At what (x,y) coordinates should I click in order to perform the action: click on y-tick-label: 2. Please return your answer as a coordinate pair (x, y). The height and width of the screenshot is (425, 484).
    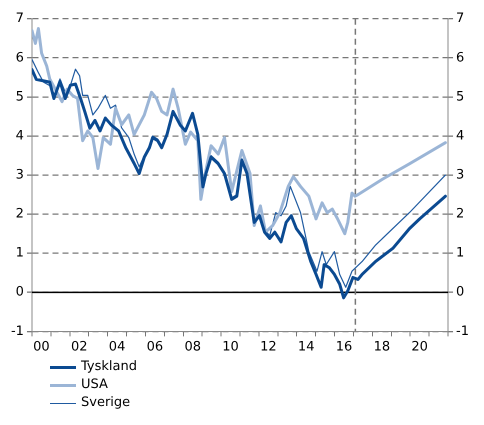
    Looking at the image, I should click on (20, 214).